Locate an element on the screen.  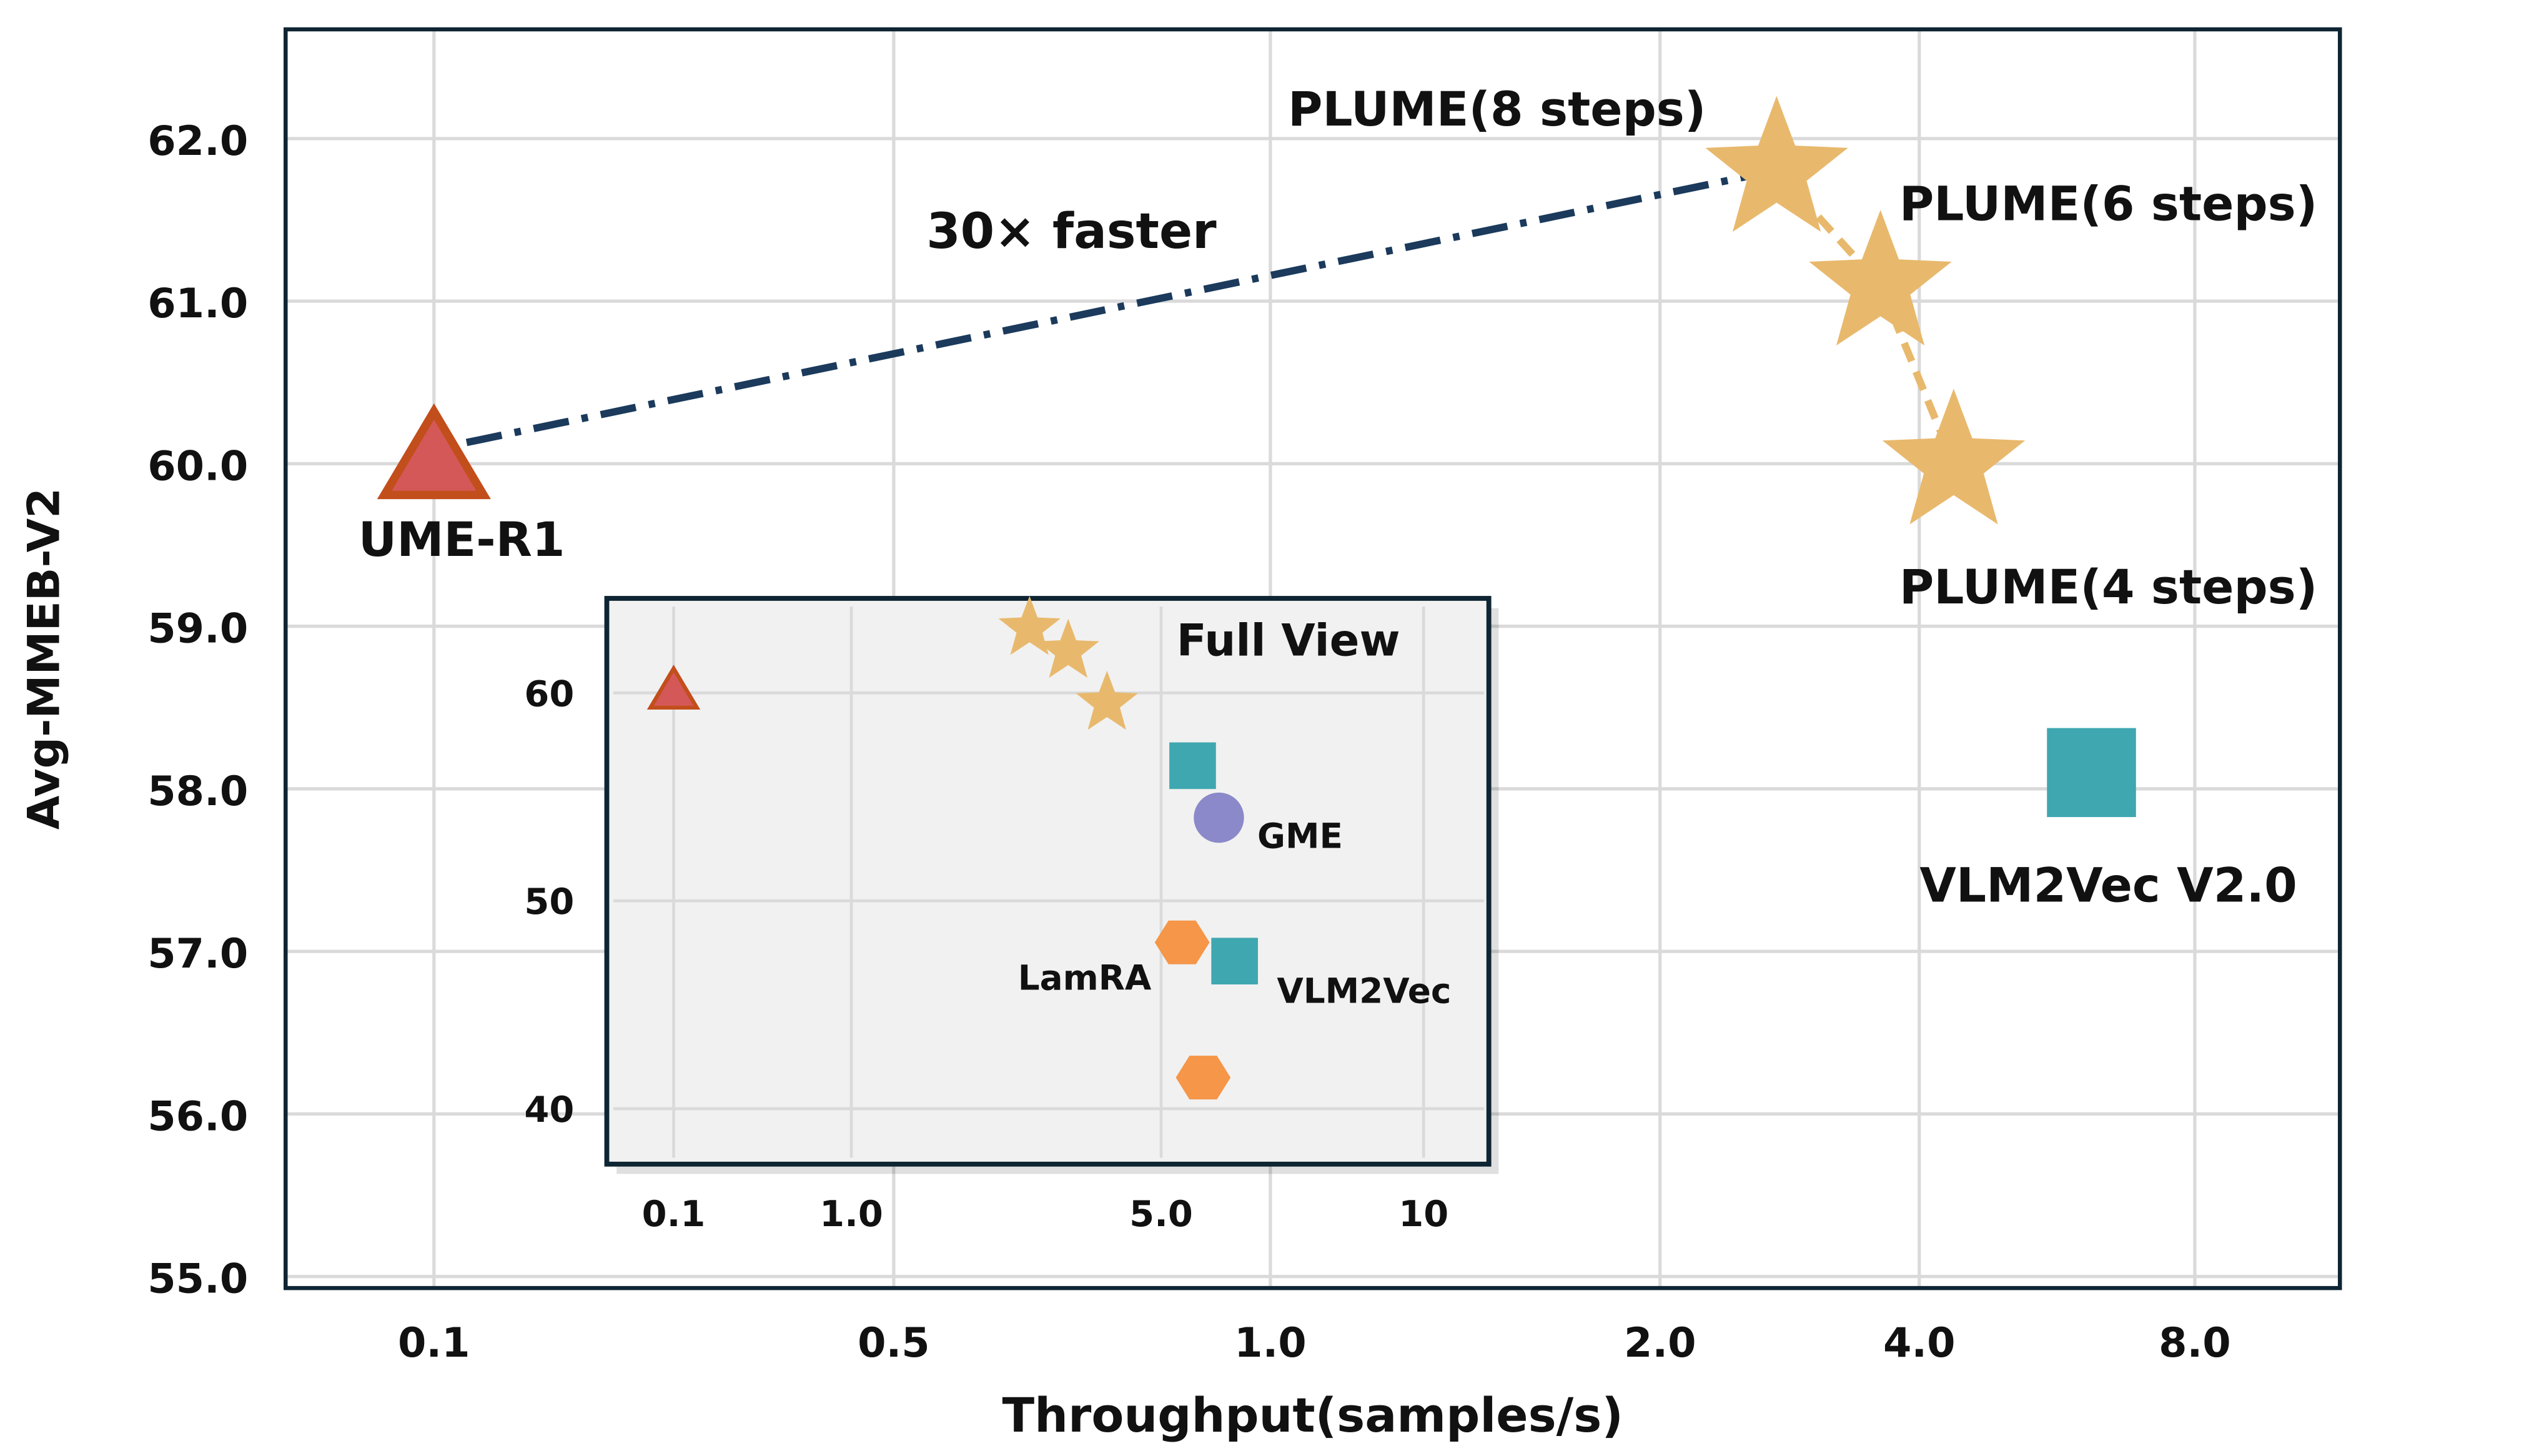
main-point-square-marker is located at coordinates (2091, 773).